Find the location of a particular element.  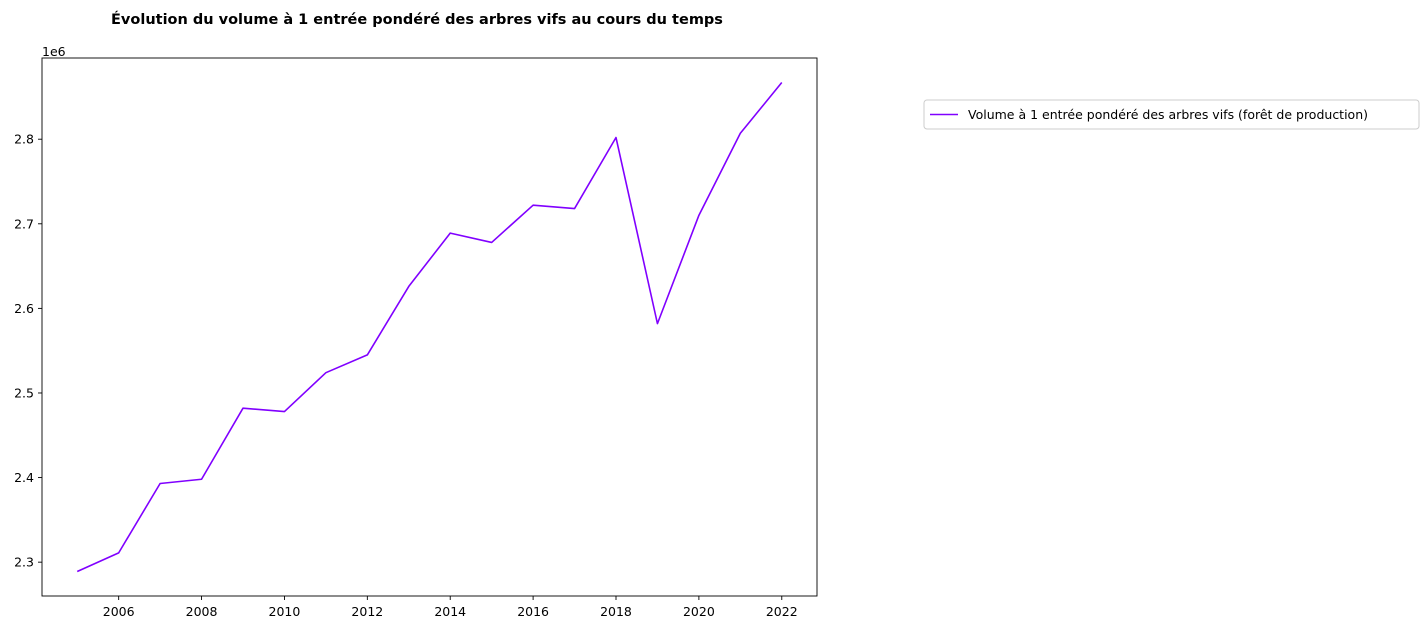

y-tick-label: 2.3 is located at coordinates (24, 562).